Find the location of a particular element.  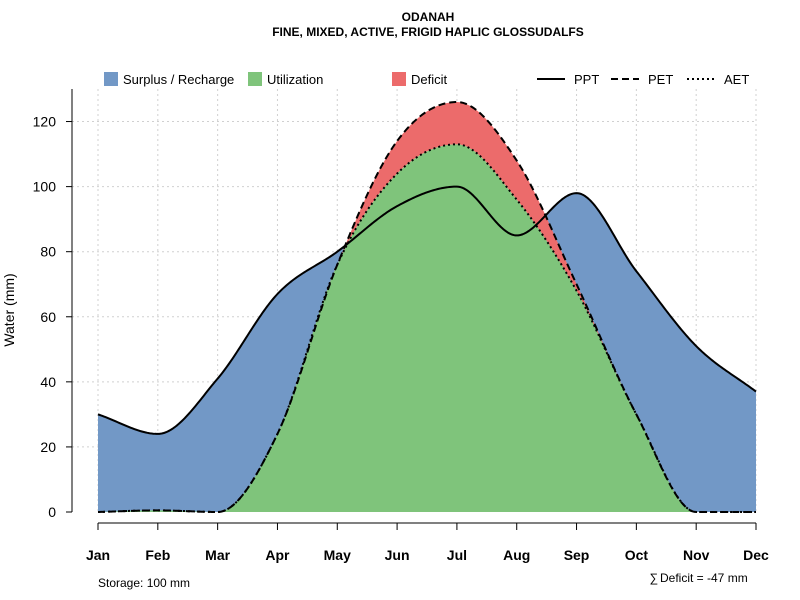

legend-swatch-surplus is located at coordinates (111, 79).